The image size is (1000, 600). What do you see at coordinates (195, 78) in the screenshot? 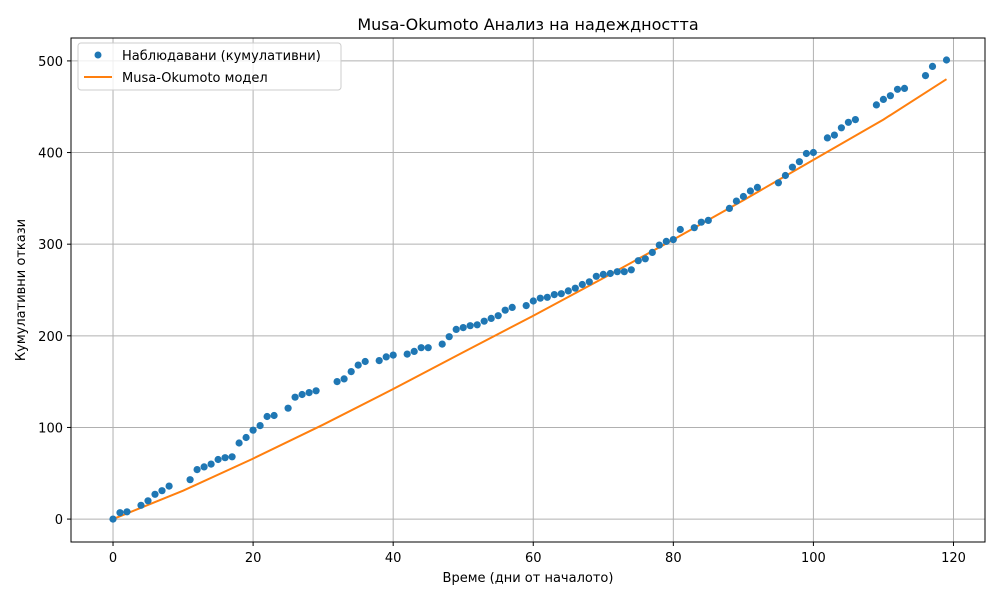
I see `legend-label-model: Musa-Okumoto модел` at bounding box center [195, 78].